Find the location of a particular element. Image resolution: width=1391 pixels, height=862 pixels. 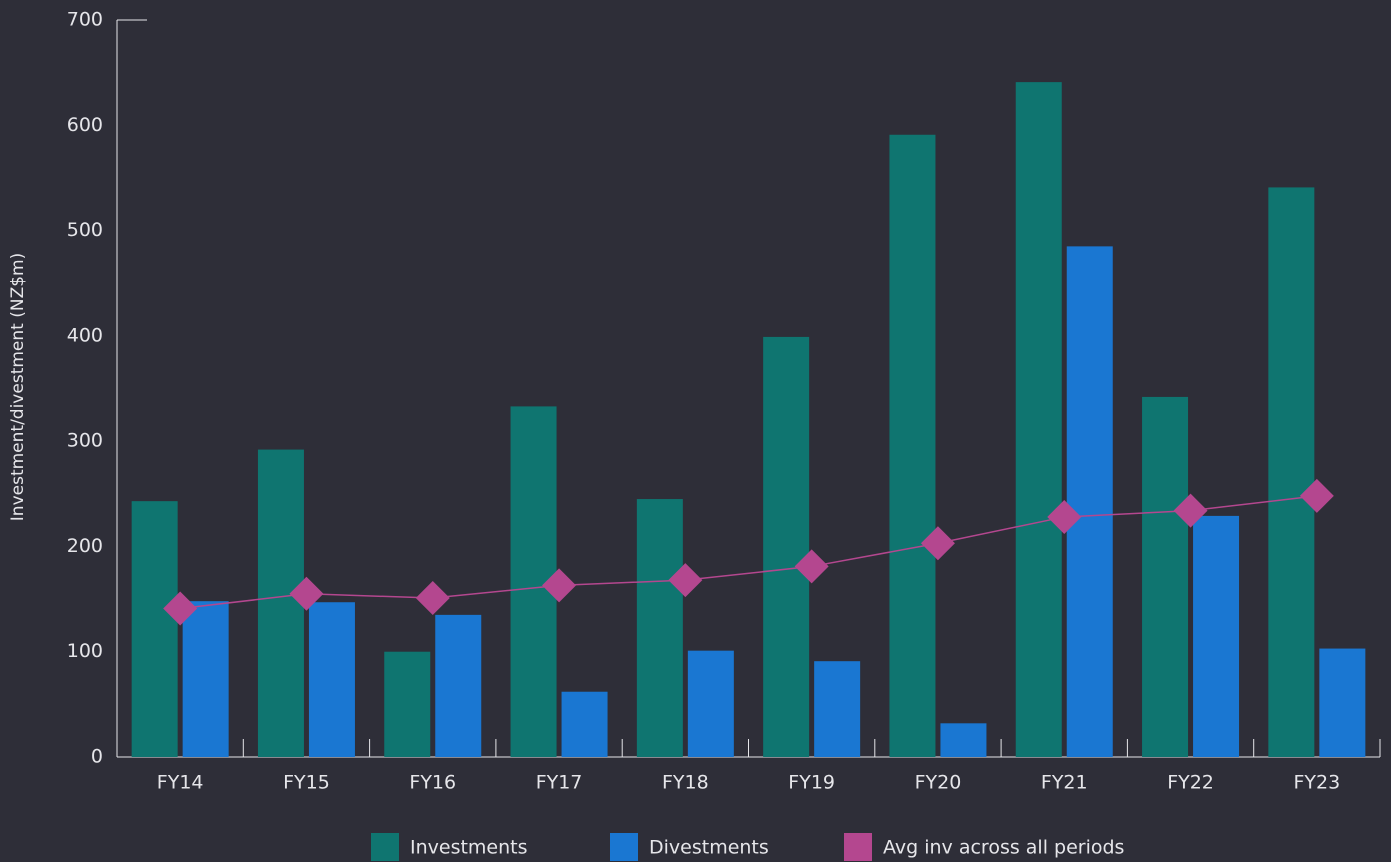

avg-line is located at coordinates (748, 552).